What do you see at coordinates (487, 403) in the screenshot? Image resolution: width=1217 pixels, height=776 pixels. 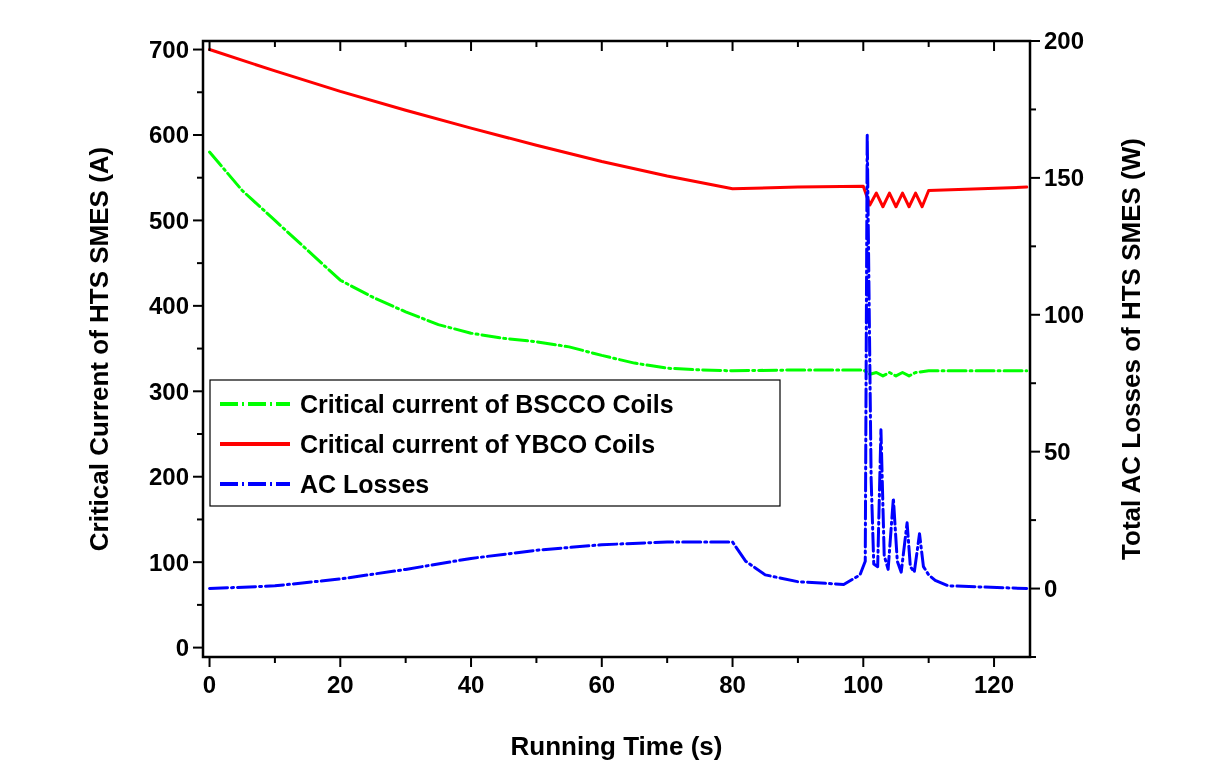 I see `legend-label: Critical current of BSCCO Coils` at bounding box center [487, 403].